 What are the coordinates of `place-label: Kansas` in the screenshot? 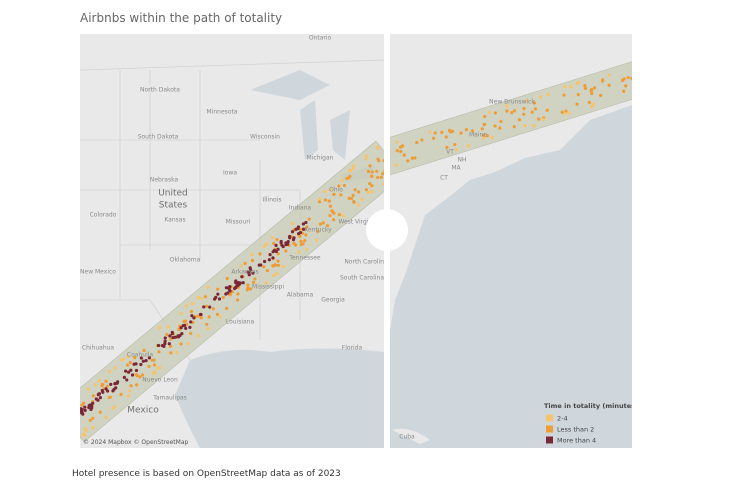 It's located at (174, 220).